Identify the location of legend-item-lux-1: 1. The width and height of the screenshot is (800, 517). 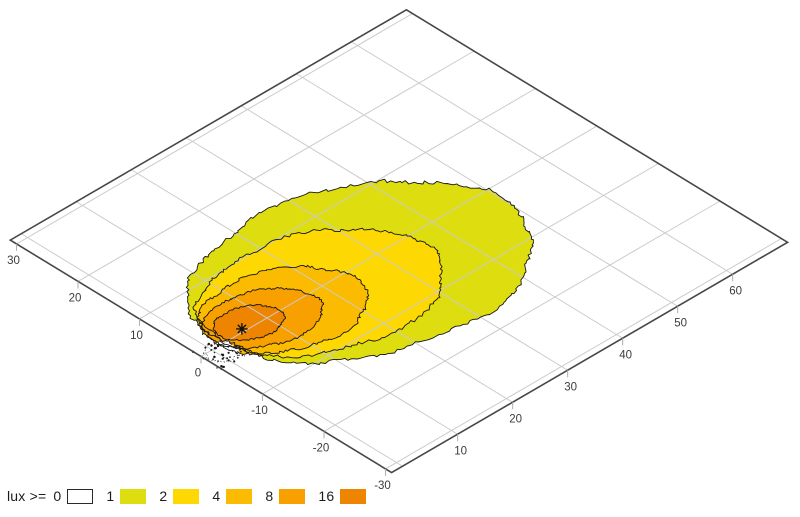
(132, 496).